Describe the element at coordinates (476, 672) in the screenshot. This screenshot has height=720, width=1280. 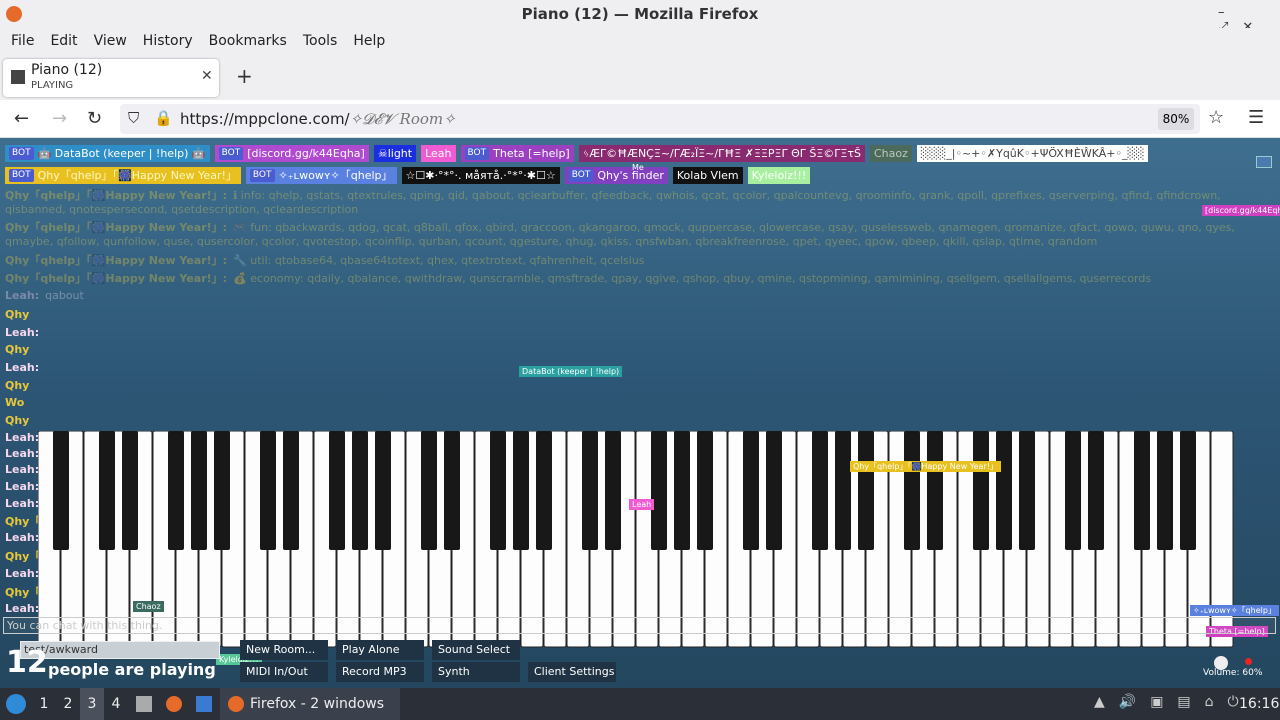
I see `button: Synth` at that location.